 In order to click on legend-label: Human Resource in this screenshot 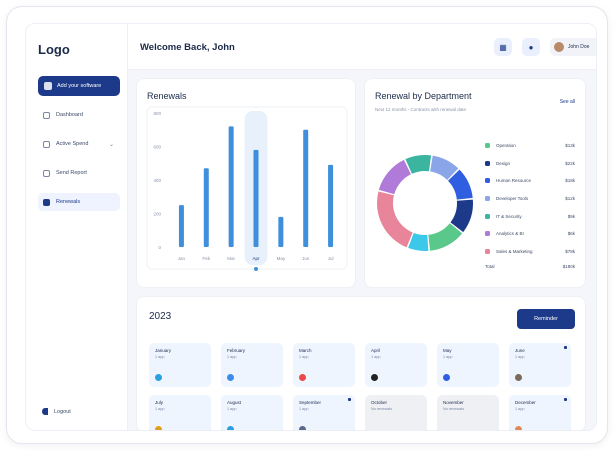, I will do `click(514, 181)`.